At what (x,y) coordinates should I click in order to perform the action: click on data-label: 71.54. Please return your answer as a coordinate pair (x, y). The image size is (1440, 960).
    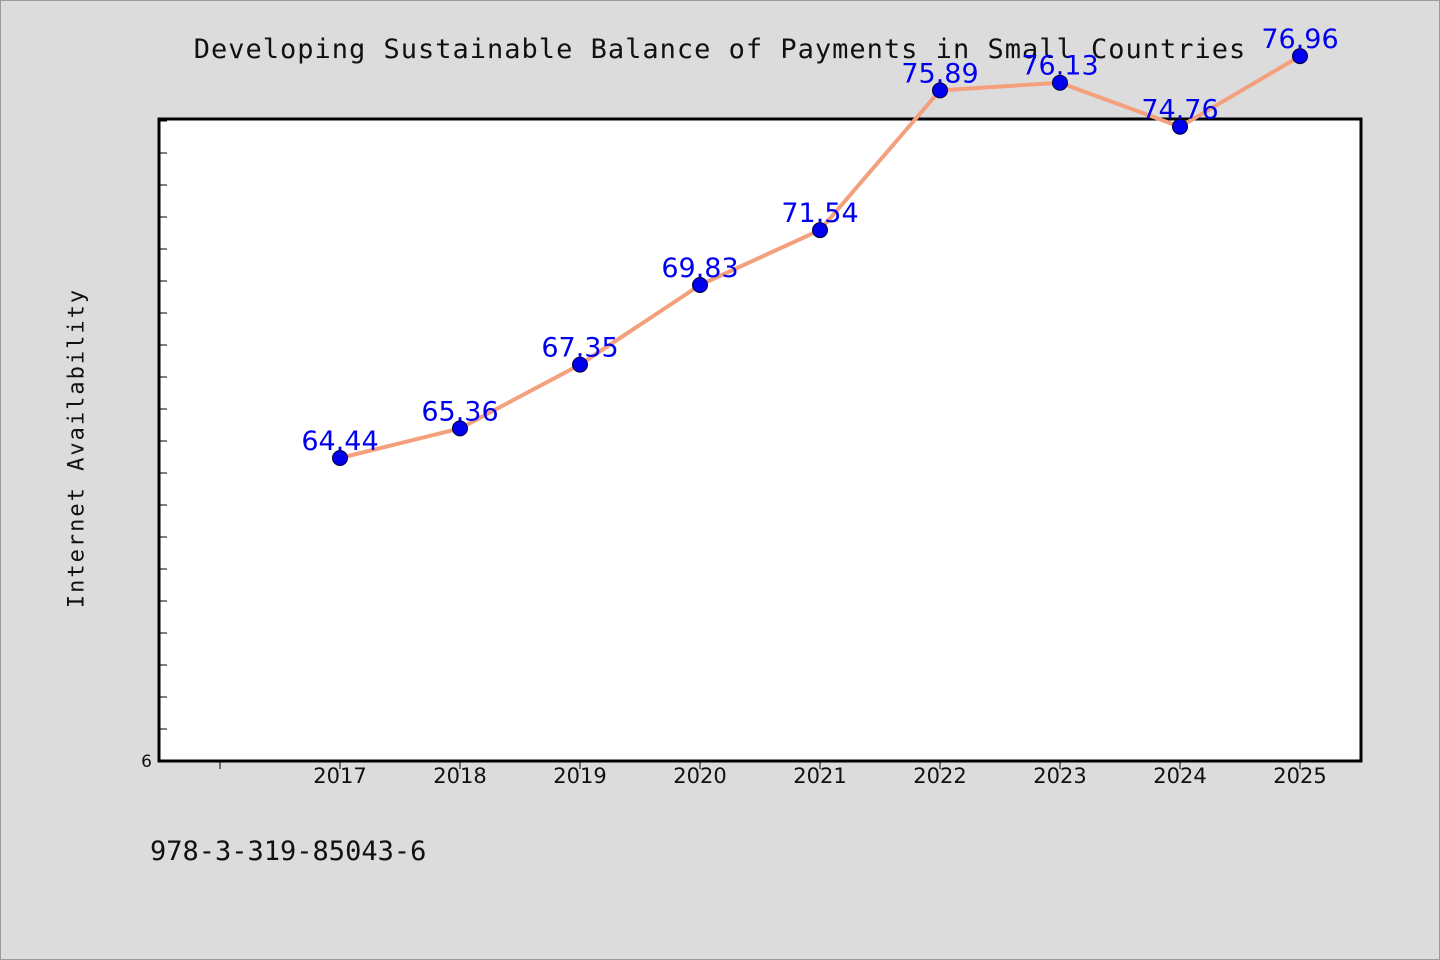
    Looking at the image, I should click on (819, 213).